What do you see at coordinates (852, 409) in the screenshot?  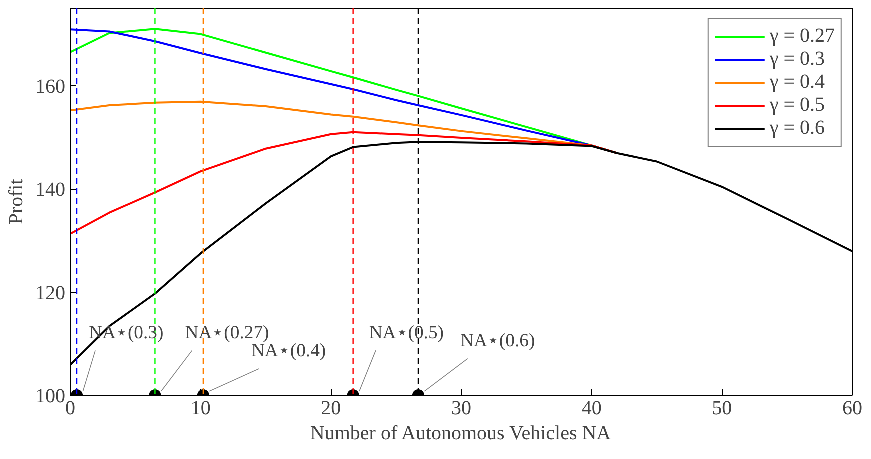 I see `x-tick-label: 60` at bounding box center [852, 409].